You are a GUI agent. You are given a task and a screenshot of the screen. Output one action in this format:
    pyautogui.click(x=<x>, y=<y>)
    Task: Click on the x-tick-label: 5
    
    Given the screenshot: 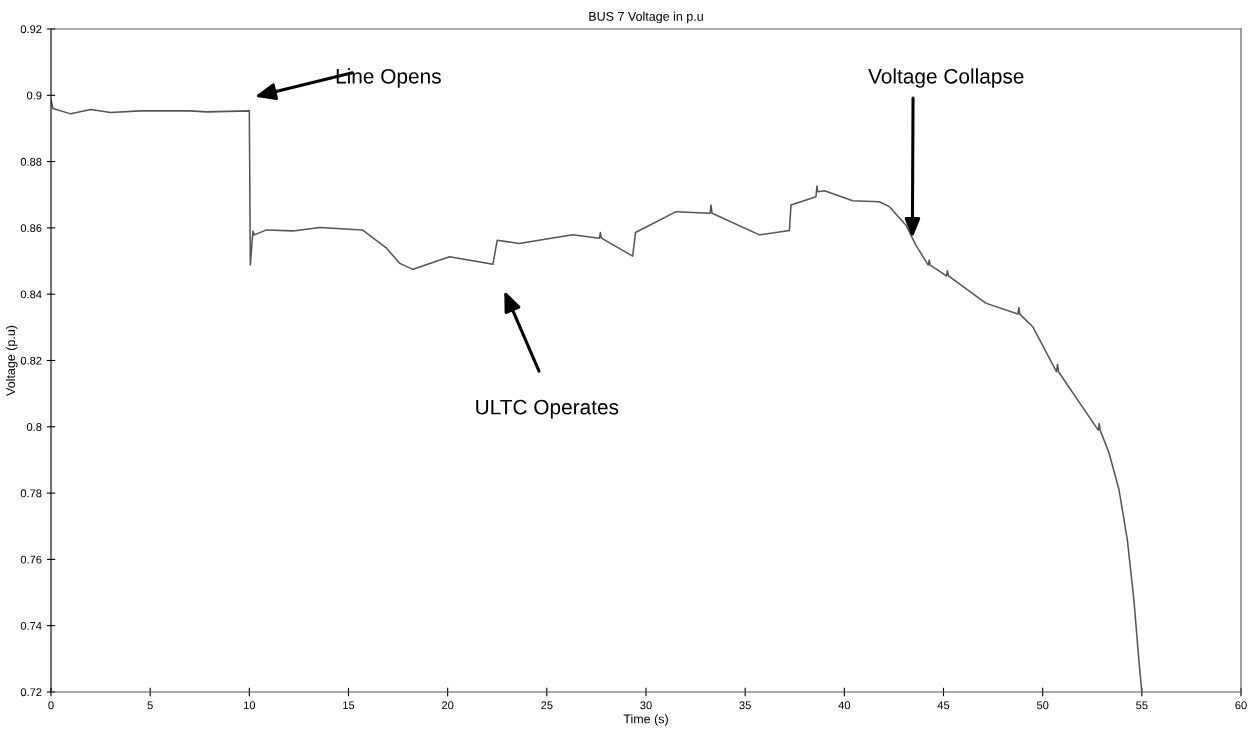 What is the action you would take?
    pyautogui.click(x=150, y=705)
    